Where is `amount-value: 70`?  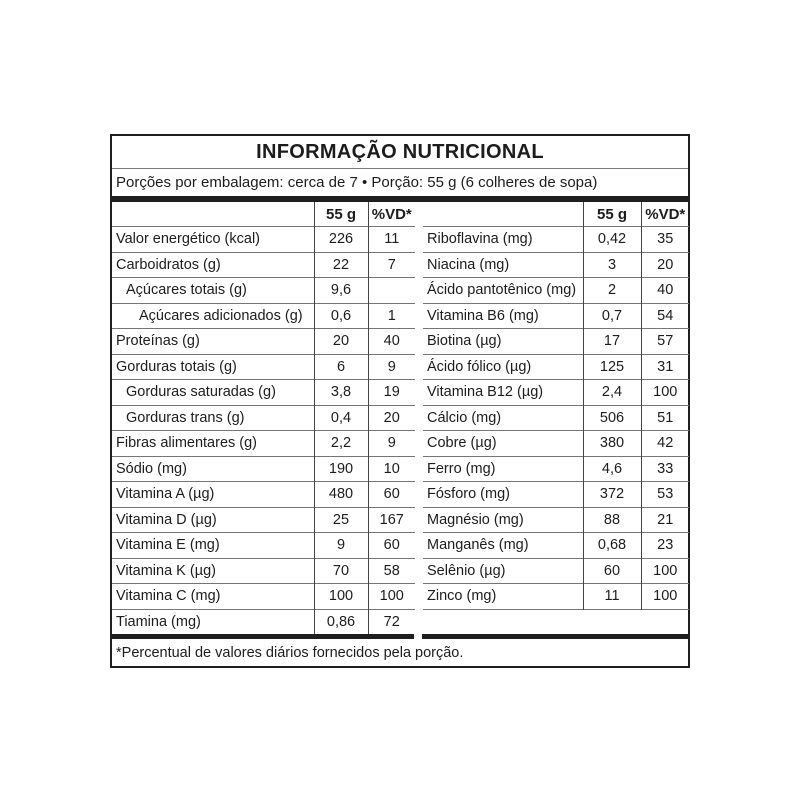
amount-value: 70 is located at coordinates (340, 571).